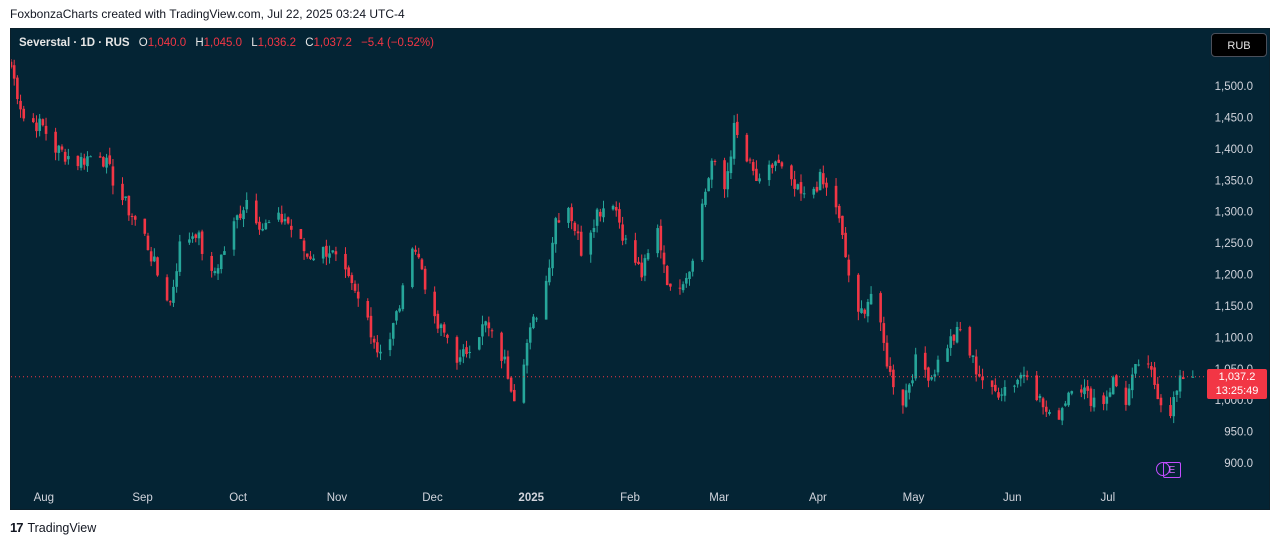 Image resolution: width=1281 pixels, height=546 pixels. Describe the element at coordinates (309, 43) in the screenshot. I see `close-label: C` at that location.